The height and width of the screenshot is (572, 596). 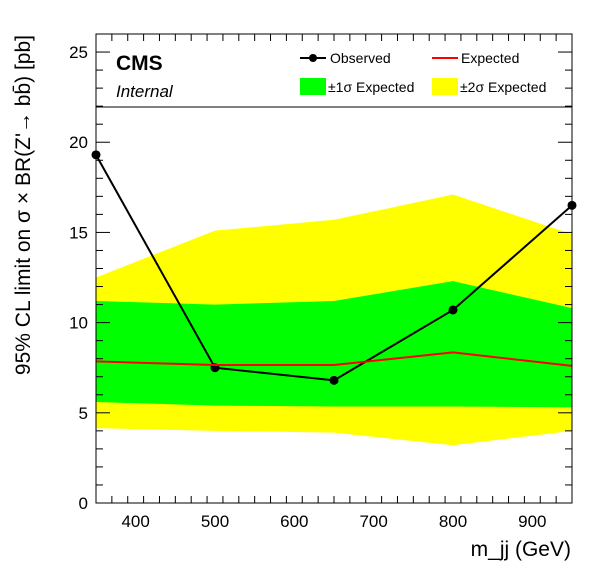 What do you see at coordinates (453, 521) in the screenshot?
I see `x-tick-label: 800` at bounding box center [453, 521].